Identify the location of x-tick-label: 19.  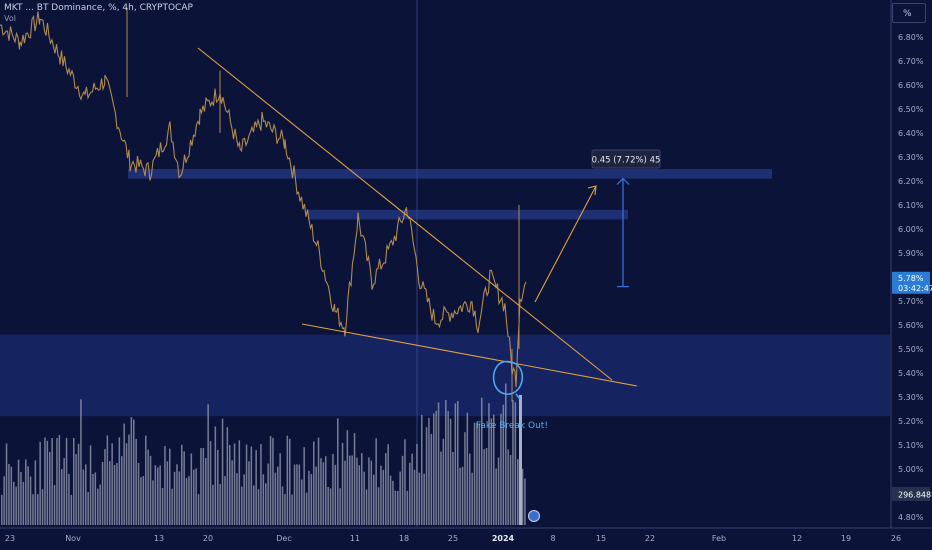
(846, 538).